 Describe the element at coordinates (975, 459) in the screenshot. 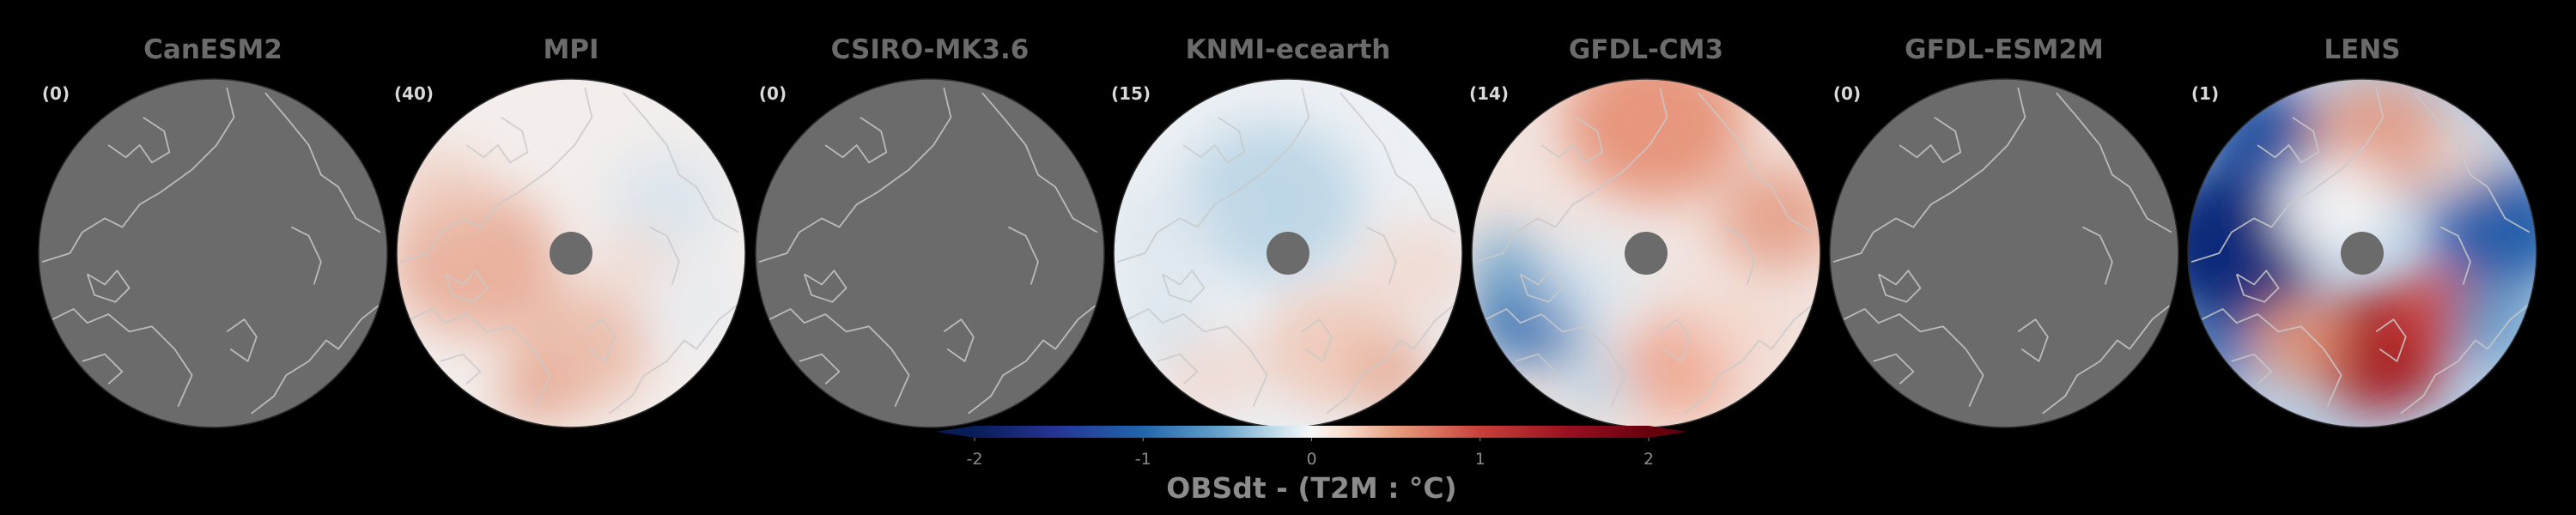

I see `colorbar-tick-label: -2` at that location.